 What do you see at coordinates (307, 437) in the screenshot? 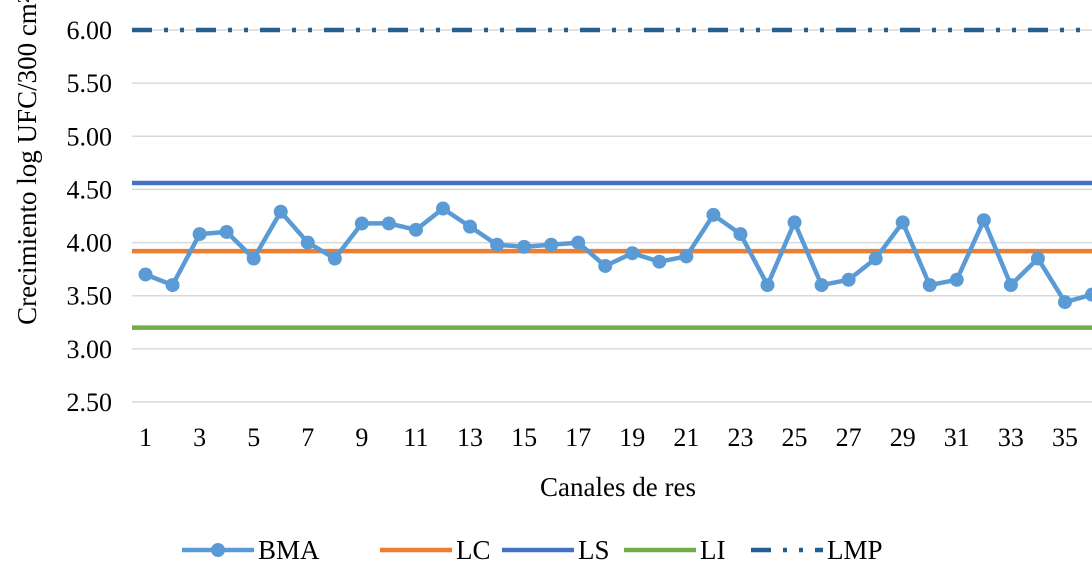
I see `x-tick-label: 7` at bounding box center [307, 437].